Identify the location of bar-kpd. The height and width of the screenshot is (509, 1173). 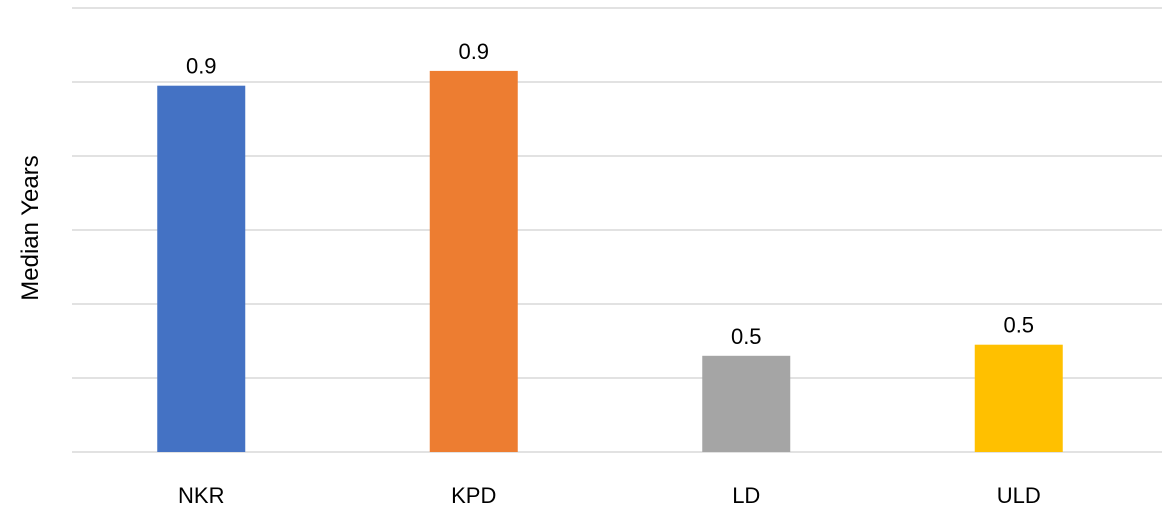
(473, 261).